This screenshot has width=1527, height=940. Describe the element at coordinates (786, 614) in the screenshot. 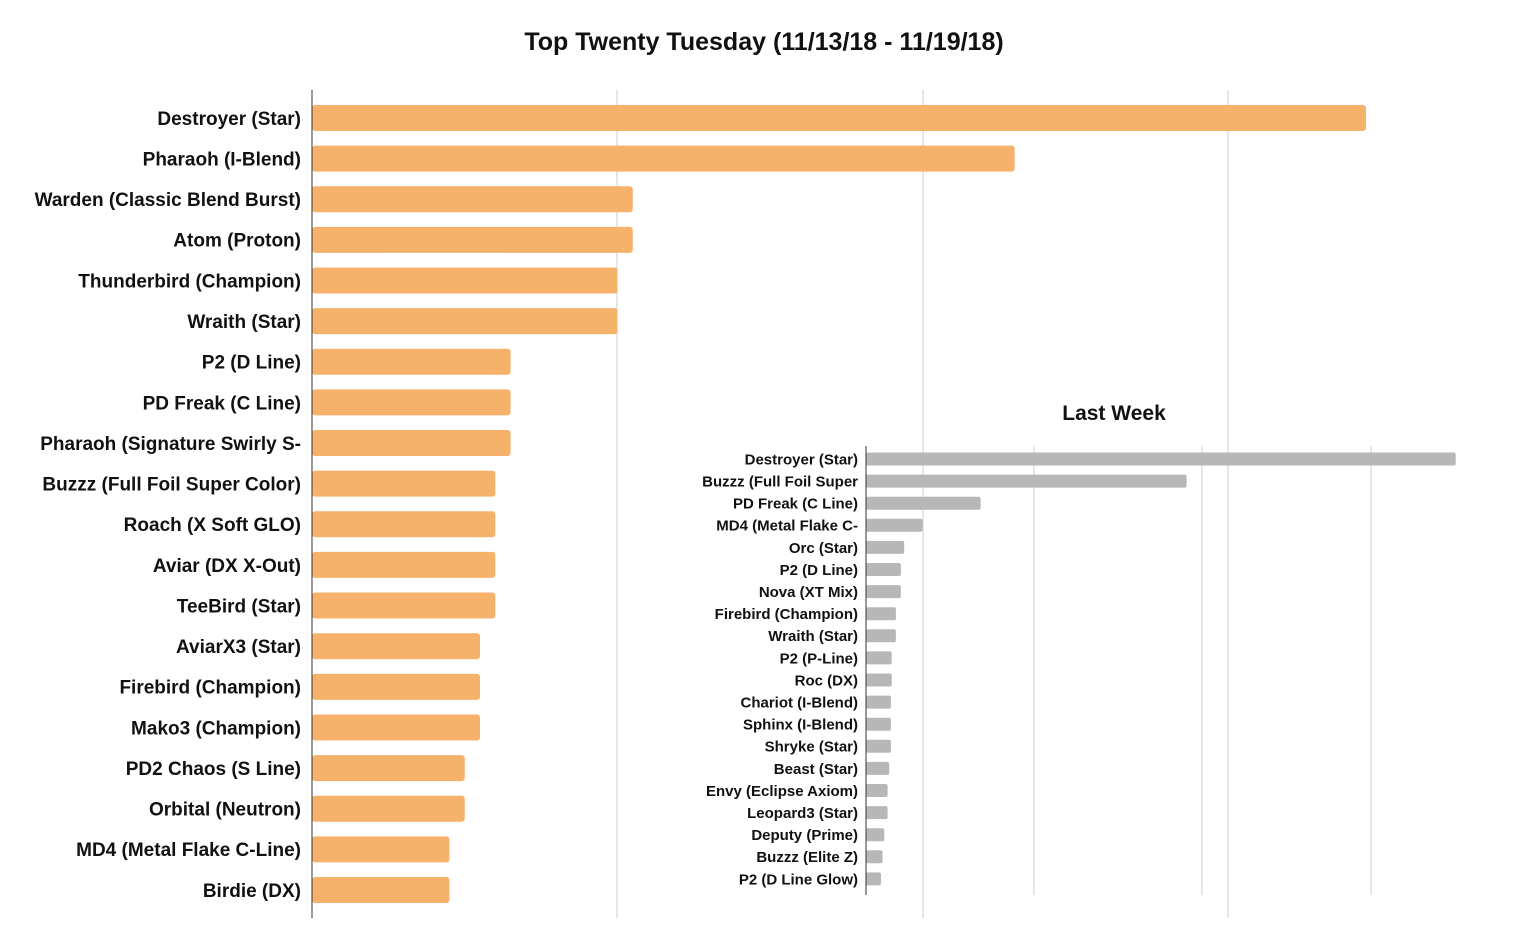

I see `inset-category-label: Firebird (Champion)` at that location.